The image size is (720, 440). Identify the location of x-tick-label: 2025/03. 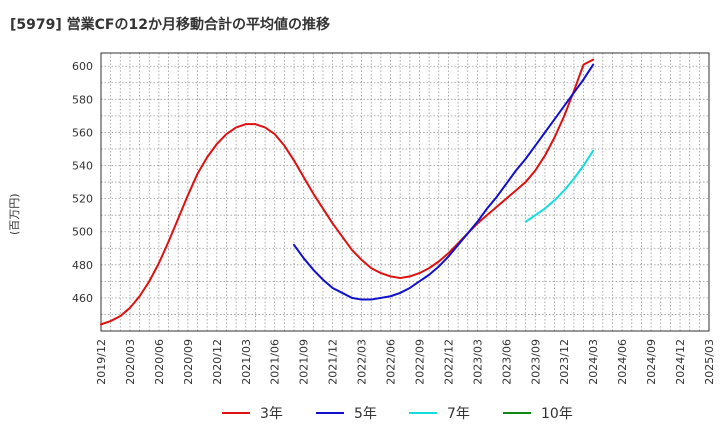
(709, 362).